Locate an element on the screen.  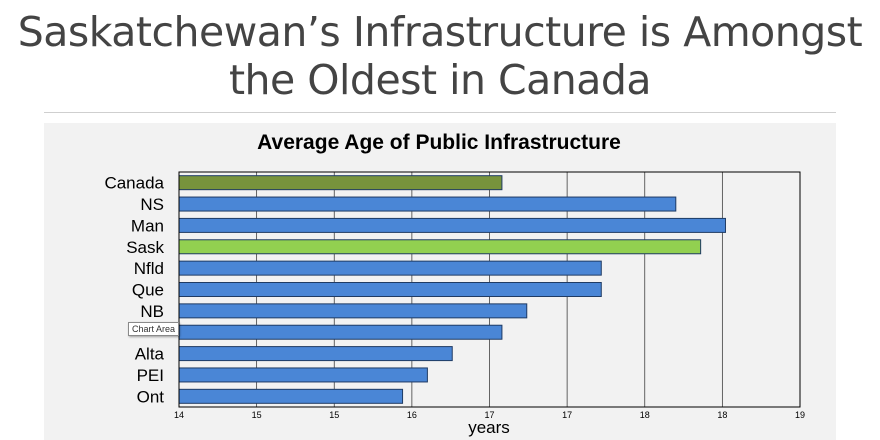
bar-canada is located at coordinates (340, 183).